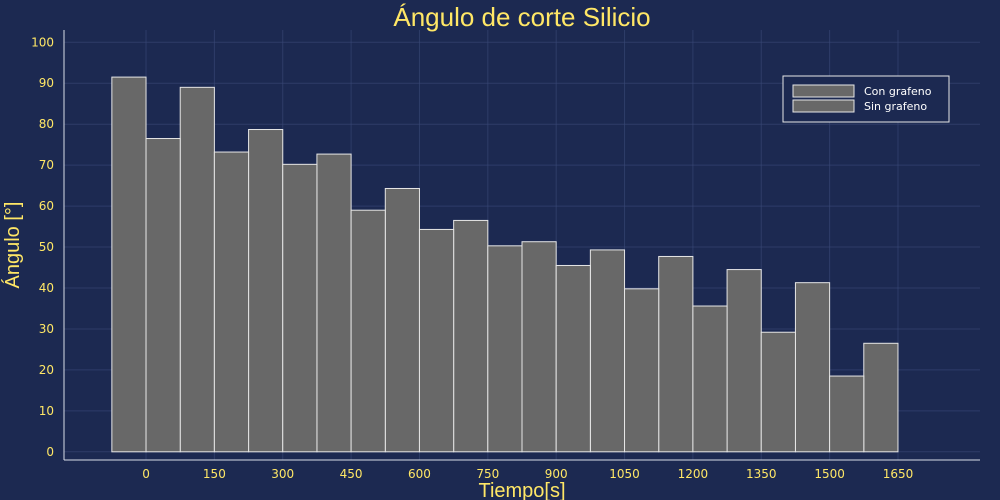 This screenshot has height=500, width=1000. I want to click on y-tick-label: 50, so click(46, 247).